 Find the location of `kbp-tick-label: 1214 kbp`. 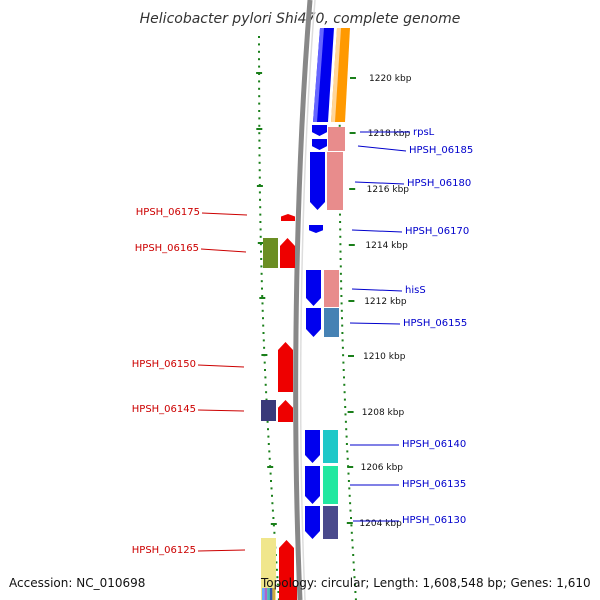

kbp-tick-label: 1214 kbp is located at coordinates (386, 246).